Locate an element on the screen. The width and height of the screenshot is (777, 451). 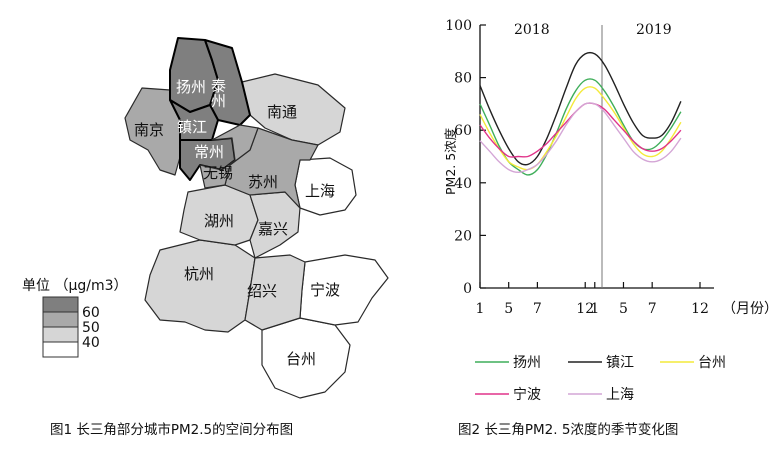
map-caption: 图1 长三角部分城市PM2.5的空间分布图 is located at coordinates (171, 429).